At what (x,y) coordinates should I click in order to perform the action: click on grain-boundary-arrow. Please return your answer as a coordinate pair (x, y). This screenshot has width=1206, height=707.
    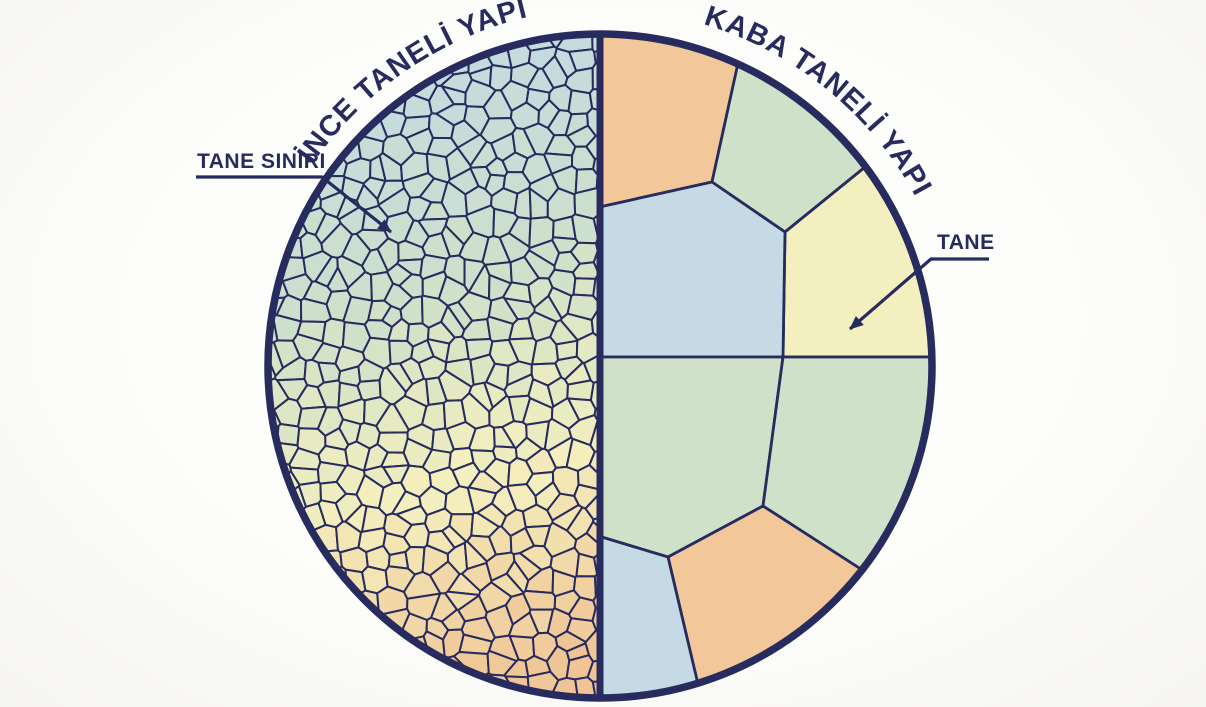
    Looking at the image, I should click on (294, 204).